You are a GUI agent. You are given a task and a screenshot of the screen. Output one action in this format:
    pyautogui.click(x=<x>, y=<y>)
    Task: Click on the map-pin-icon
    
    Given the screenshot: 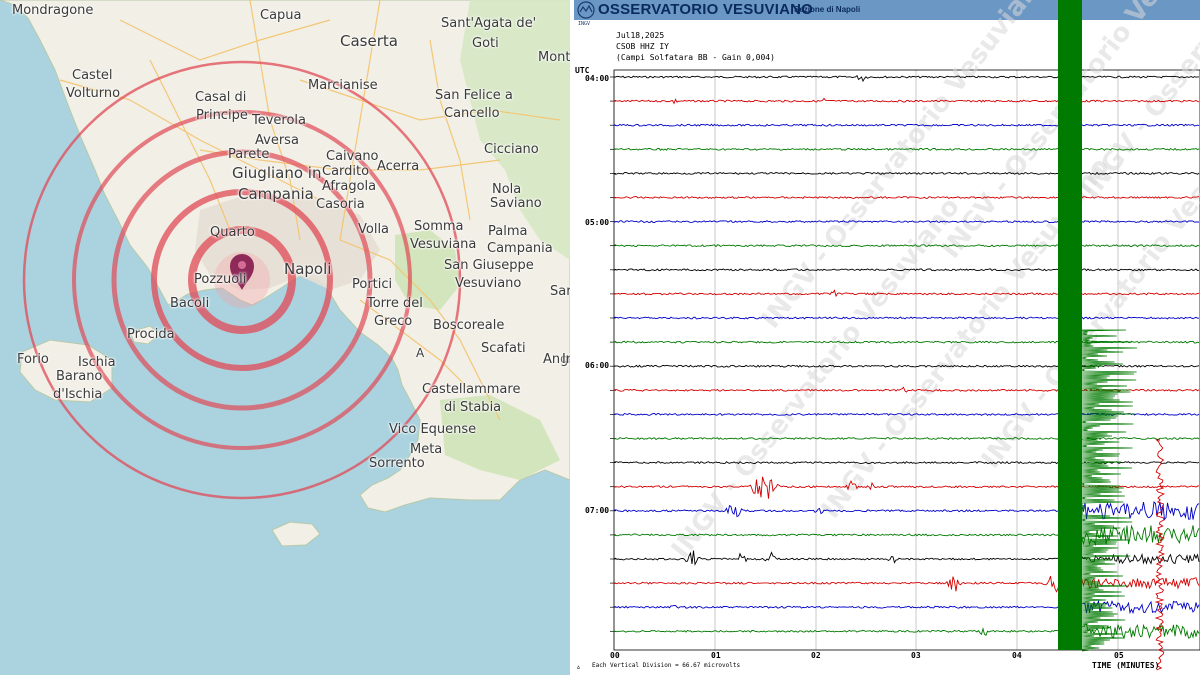 What is the action you would take?
    pyautogui.click(x=242, y=272)
    